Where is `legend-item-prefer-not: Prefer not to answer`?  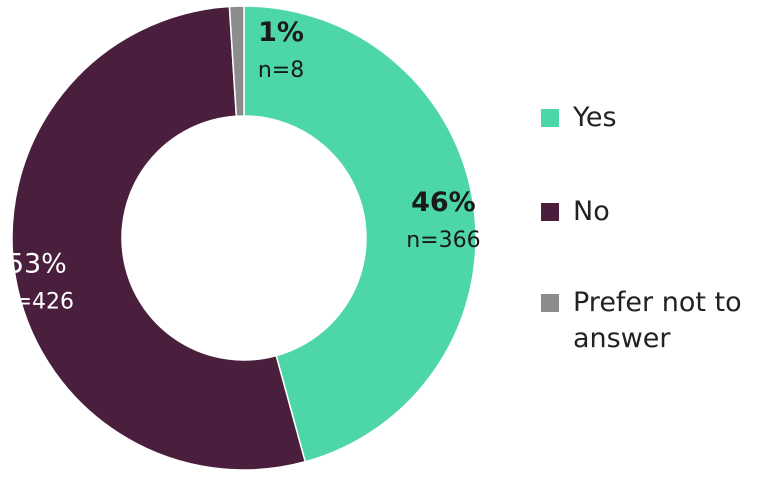 legend-item-prefer-not: Prefer not to answer is located at coordinates (658, 321).